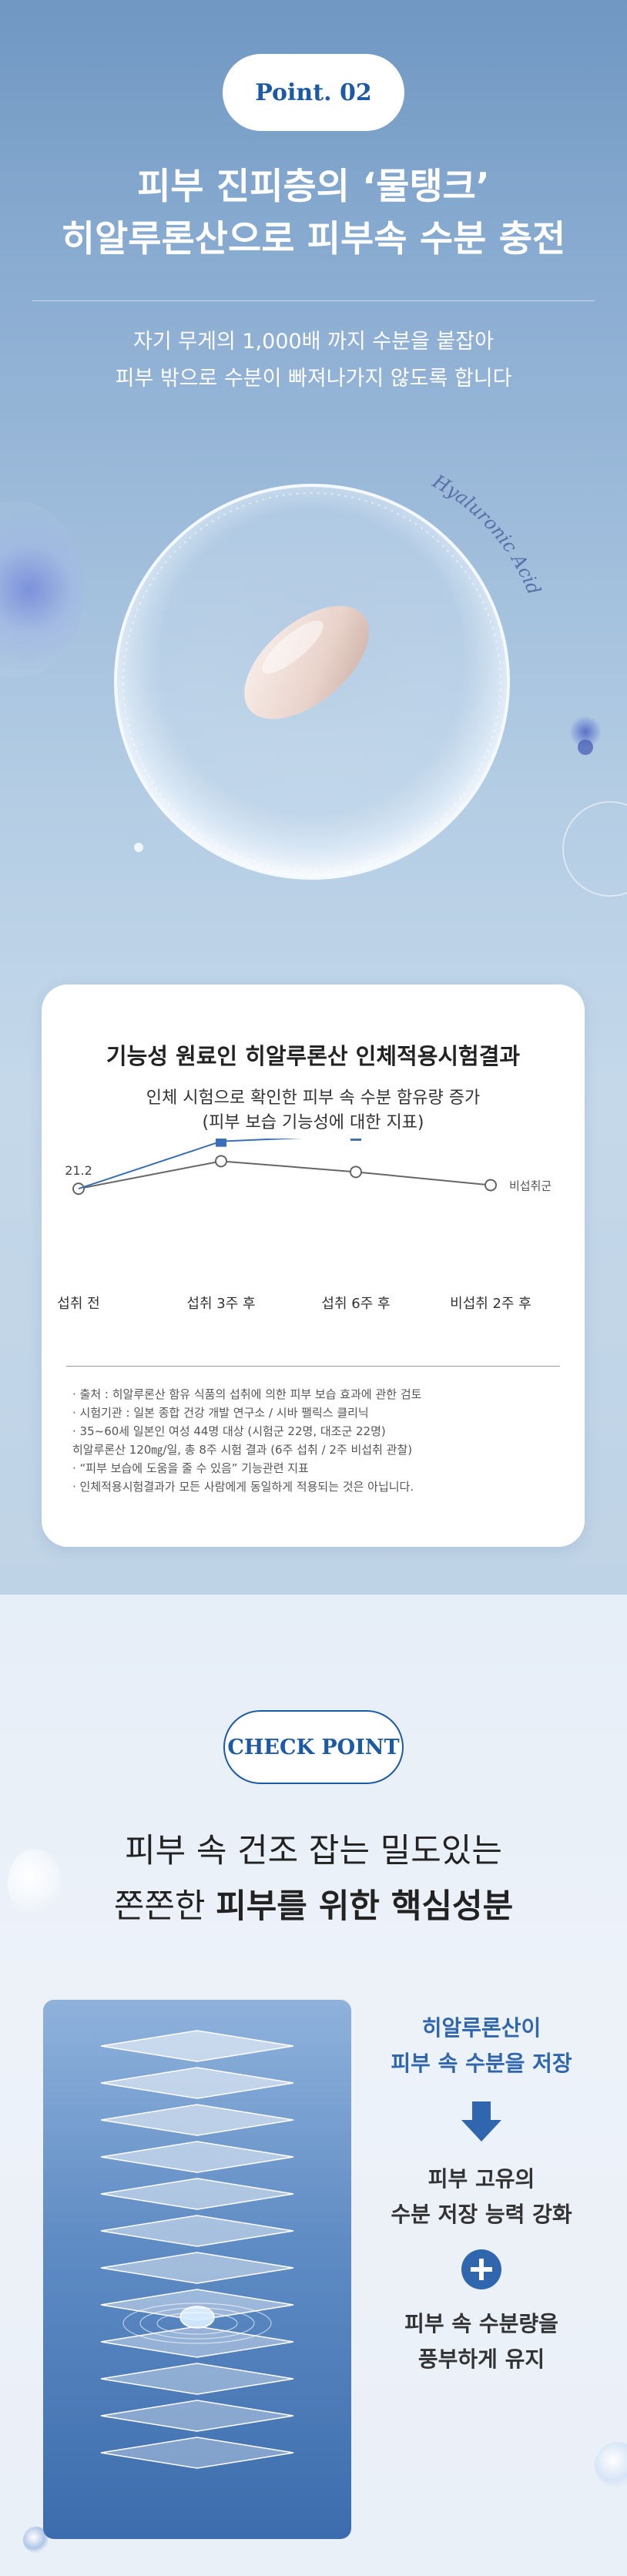 The height and width of the screenshot is (2576, 627). I want to click on step-3-line-2: 풍부하게 유지, so click(481, 2359).